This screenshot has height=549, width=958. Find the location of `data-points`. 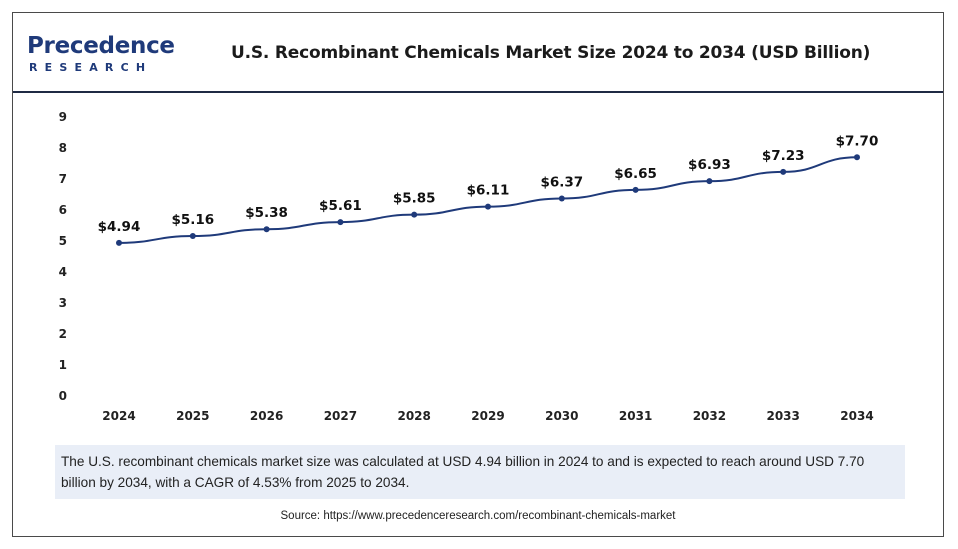

data-points is located at coordinates (488, 200).